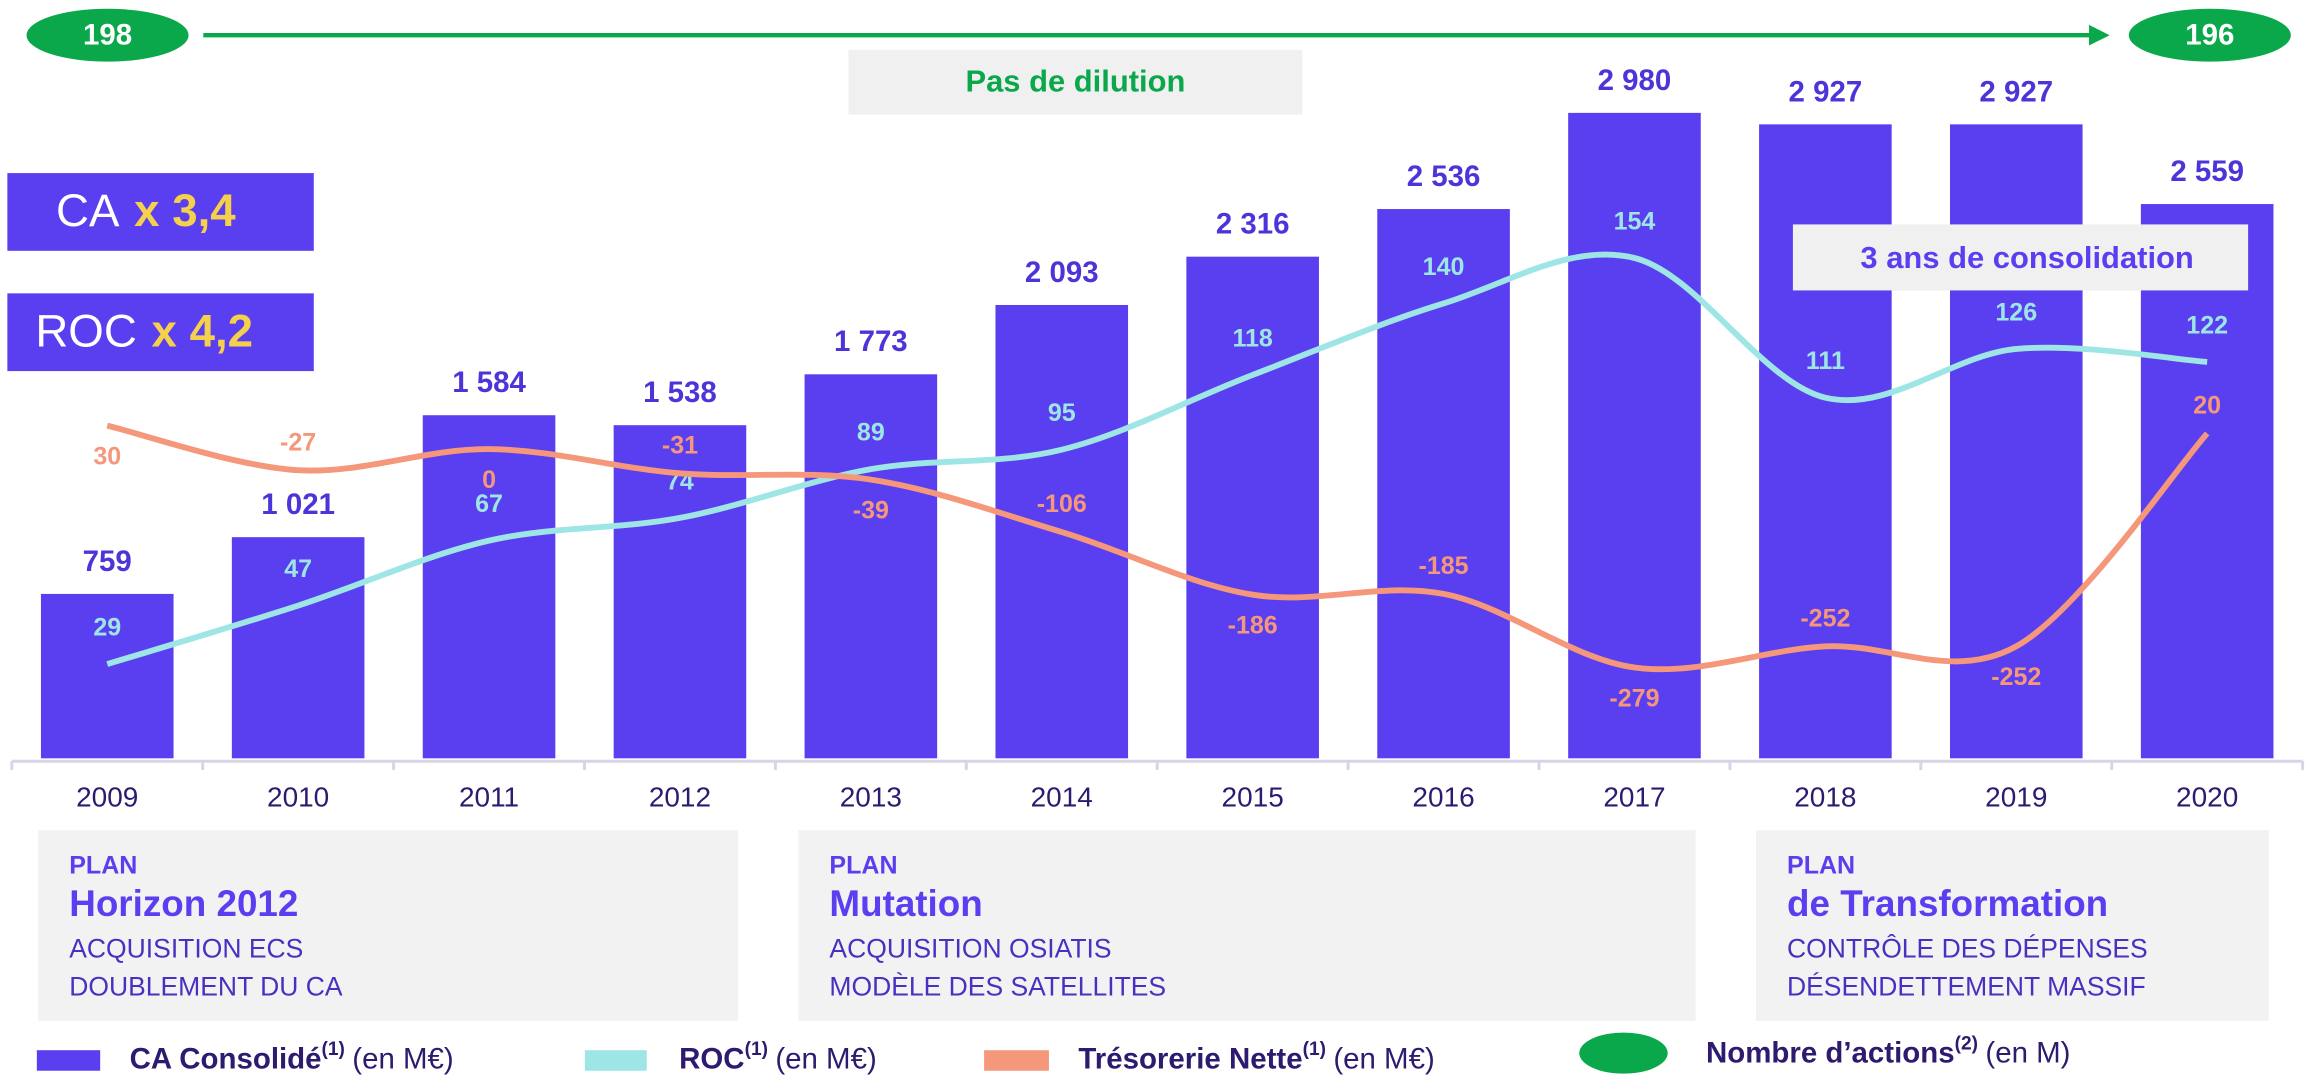  What do you see at coordinates (2016, 677) in the screenshot?
I see `line-value-label: -252` at bounding box center [2016, 677].